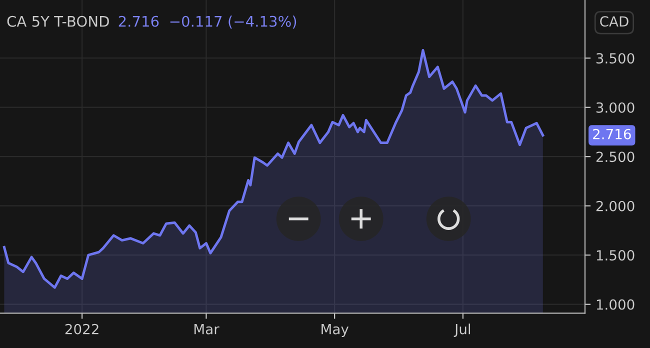 This screenshot has width=650, height=348. Describe the element at coordinates (335, 331) in the screenshot. I see `x-tick-label: May` at that location.